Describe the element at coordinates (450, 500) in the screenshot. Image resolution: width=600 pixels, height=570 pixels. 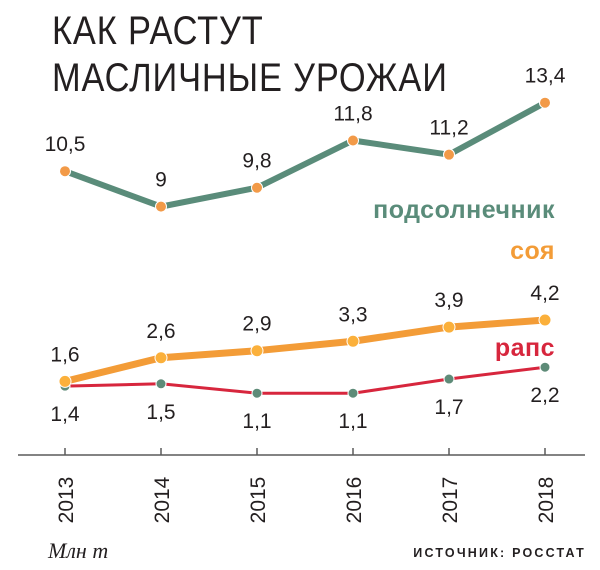
I see `x-tick-label: 2017` at that location.